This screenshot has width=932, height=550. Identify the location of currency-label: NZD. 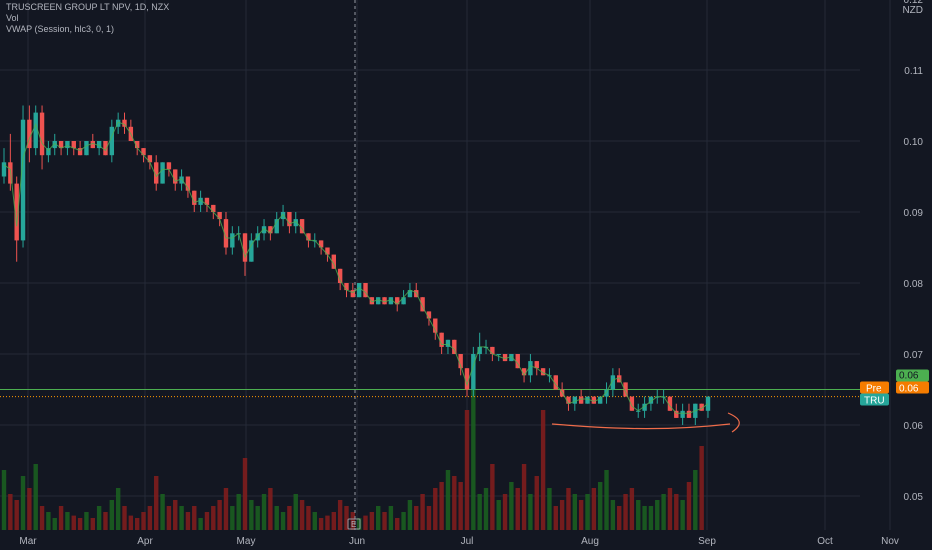
(912, 10).